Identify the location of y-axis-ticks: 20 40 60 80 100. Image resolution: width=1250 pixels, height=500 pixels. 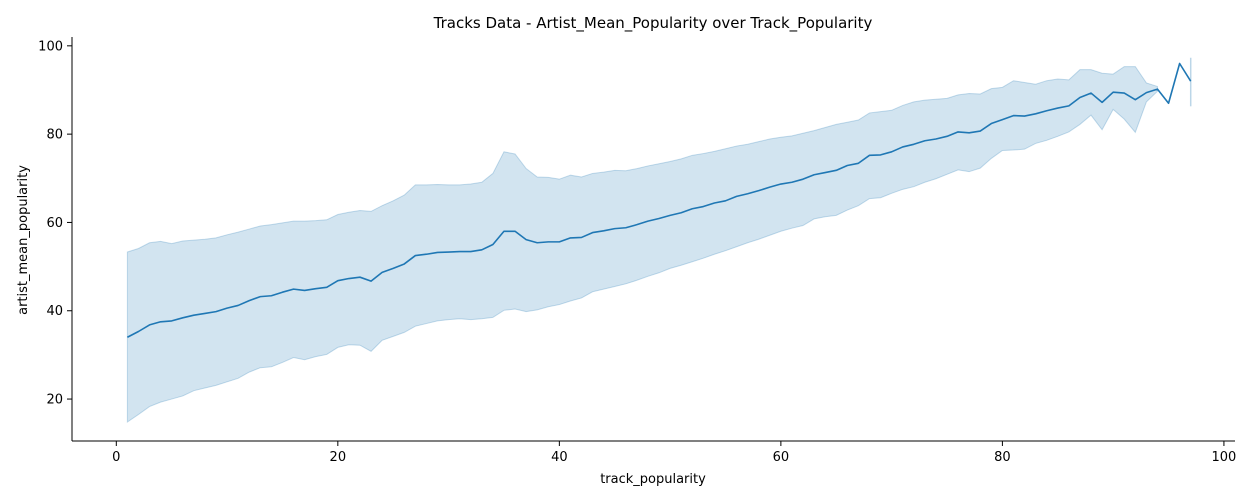
(55, 223).